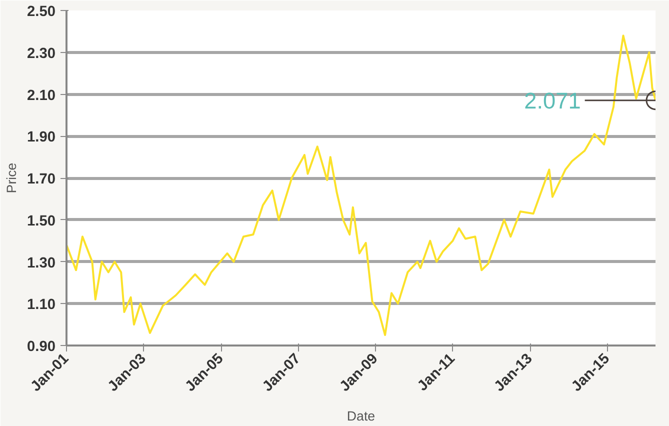 The width and height of the screenshot is (669, 426). Describe the element at coordinates (41, 96) in the screenshot. I see `y-tick-label: 2.10` at that location.